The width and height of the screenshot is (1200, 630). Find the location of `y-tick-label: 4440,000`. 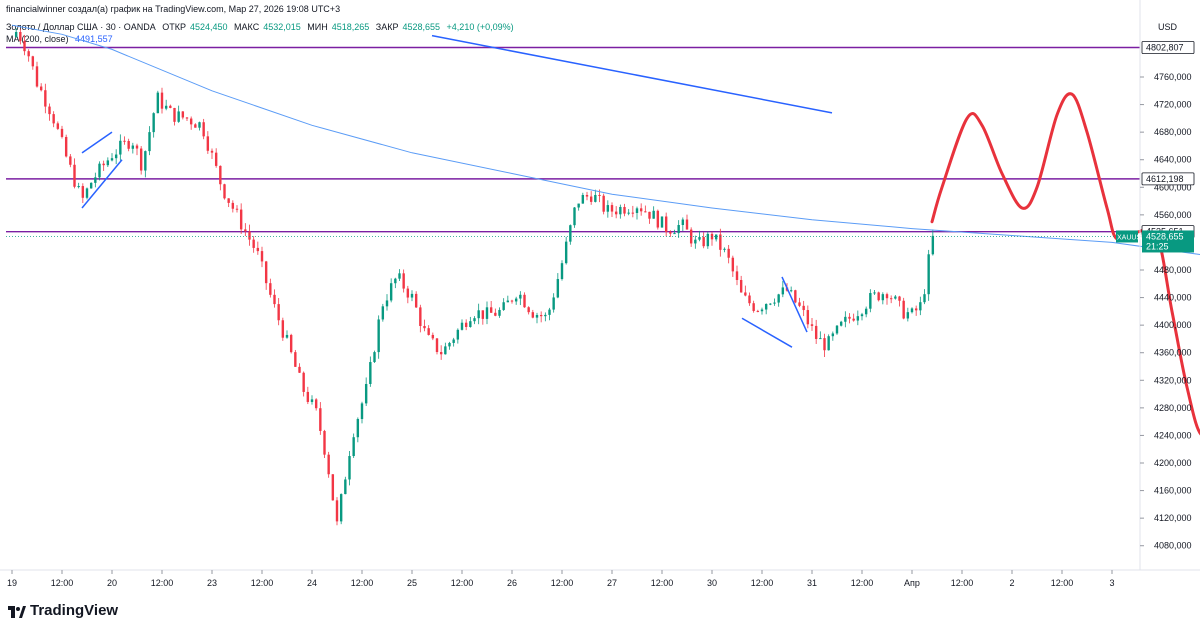

y-tick-label: 4440,000 is located at coordinates (1173, 298).